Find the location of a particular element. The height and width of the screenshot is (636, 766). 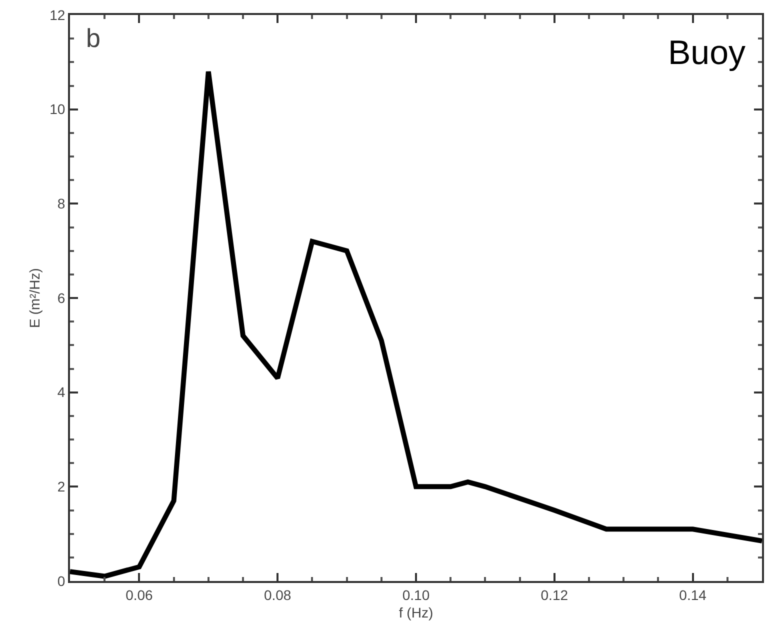

x-tick-label: 0.14 is located at coordinates (693, 594).